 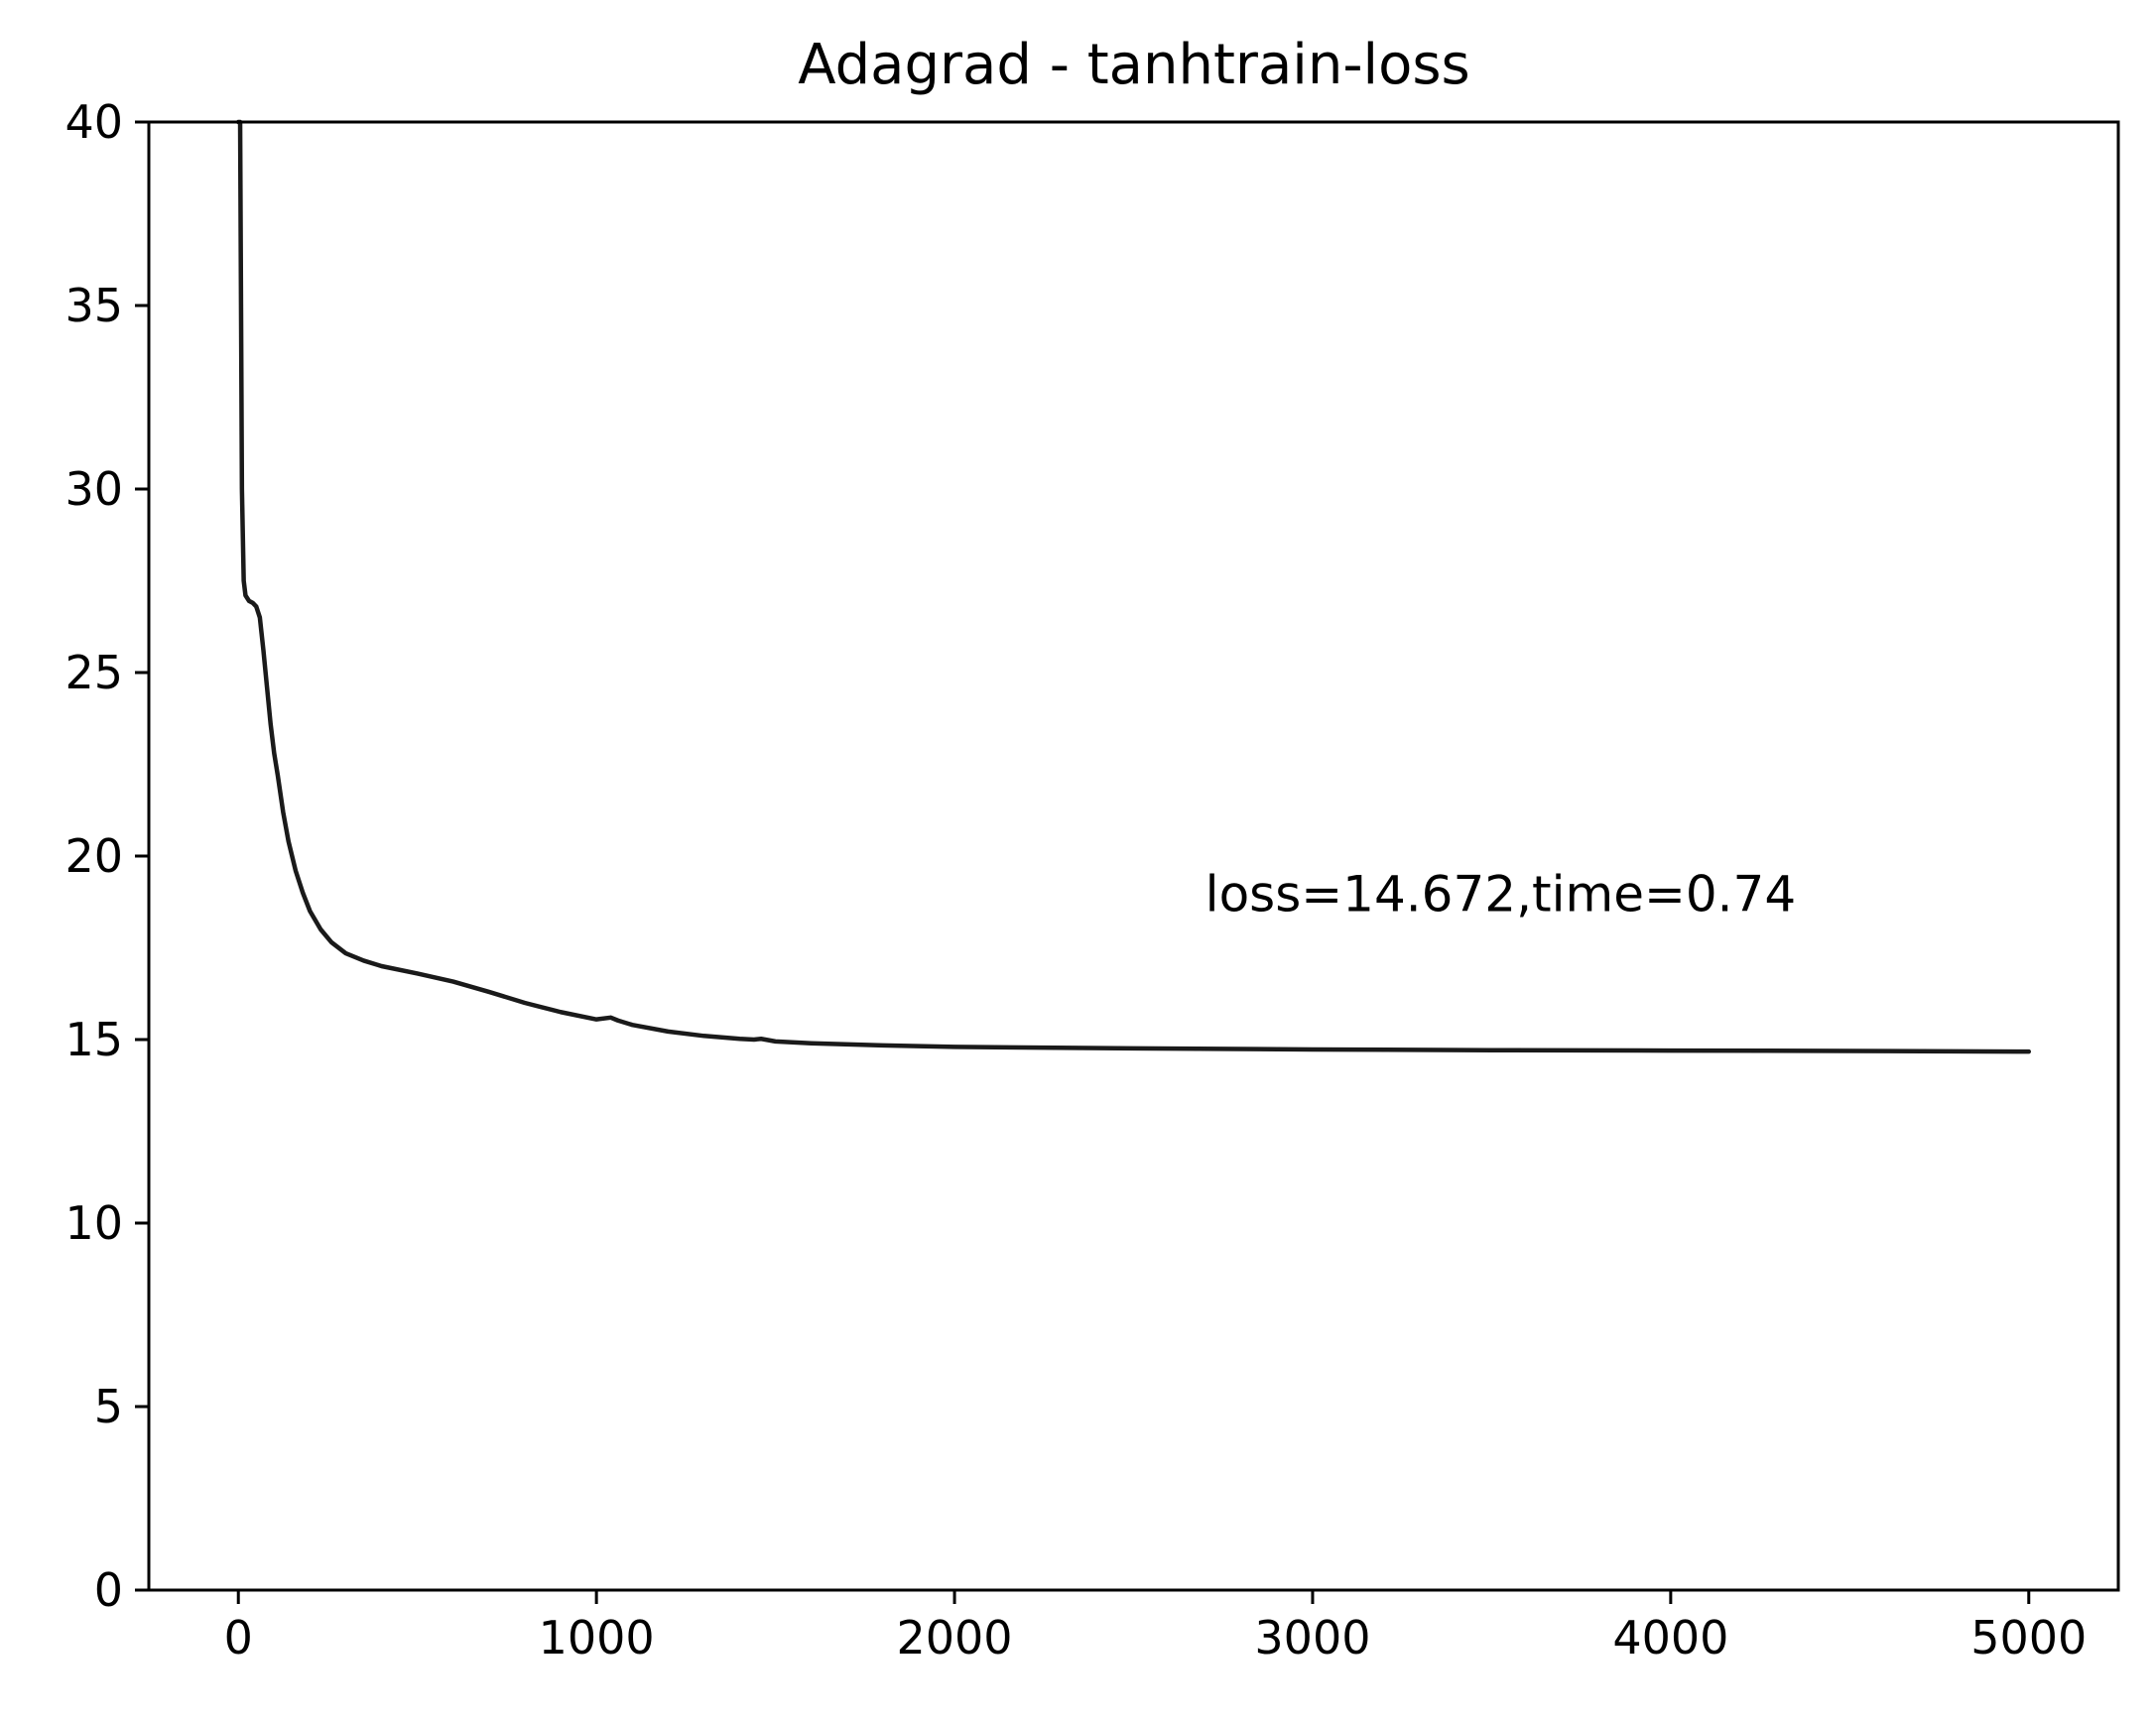 I want to click on y-tick-label: 40, so click(x=93, y=122).